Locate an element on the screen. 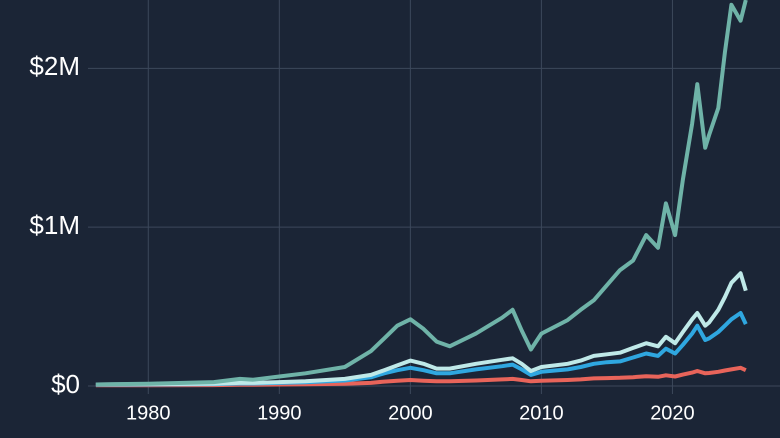 The height and width of the screenshot is (438, 780). series-line is located at coordinates (421, 376).